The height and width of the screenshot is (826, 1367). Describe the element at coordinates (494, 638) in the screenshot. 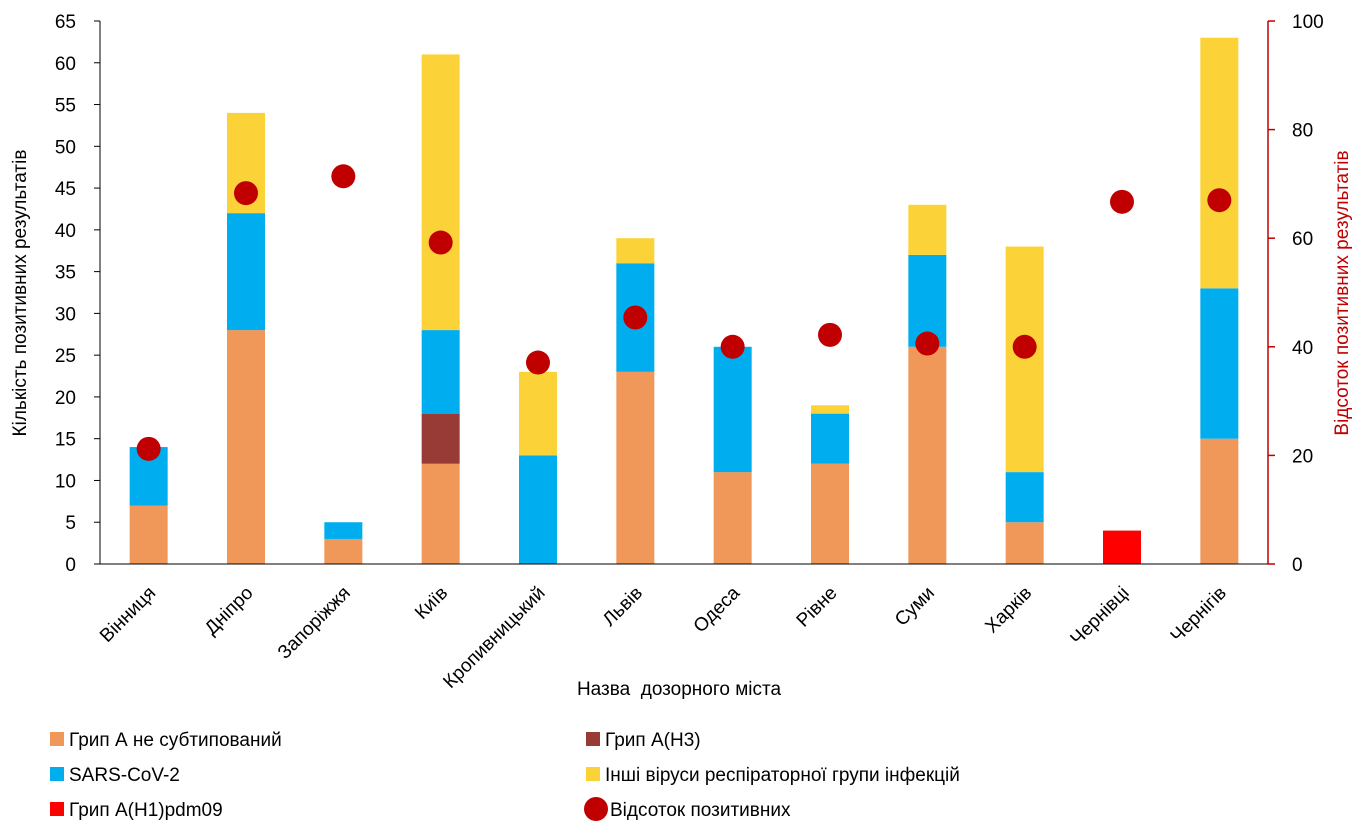

I see `x-tick-label: Кропивницький` at that location.